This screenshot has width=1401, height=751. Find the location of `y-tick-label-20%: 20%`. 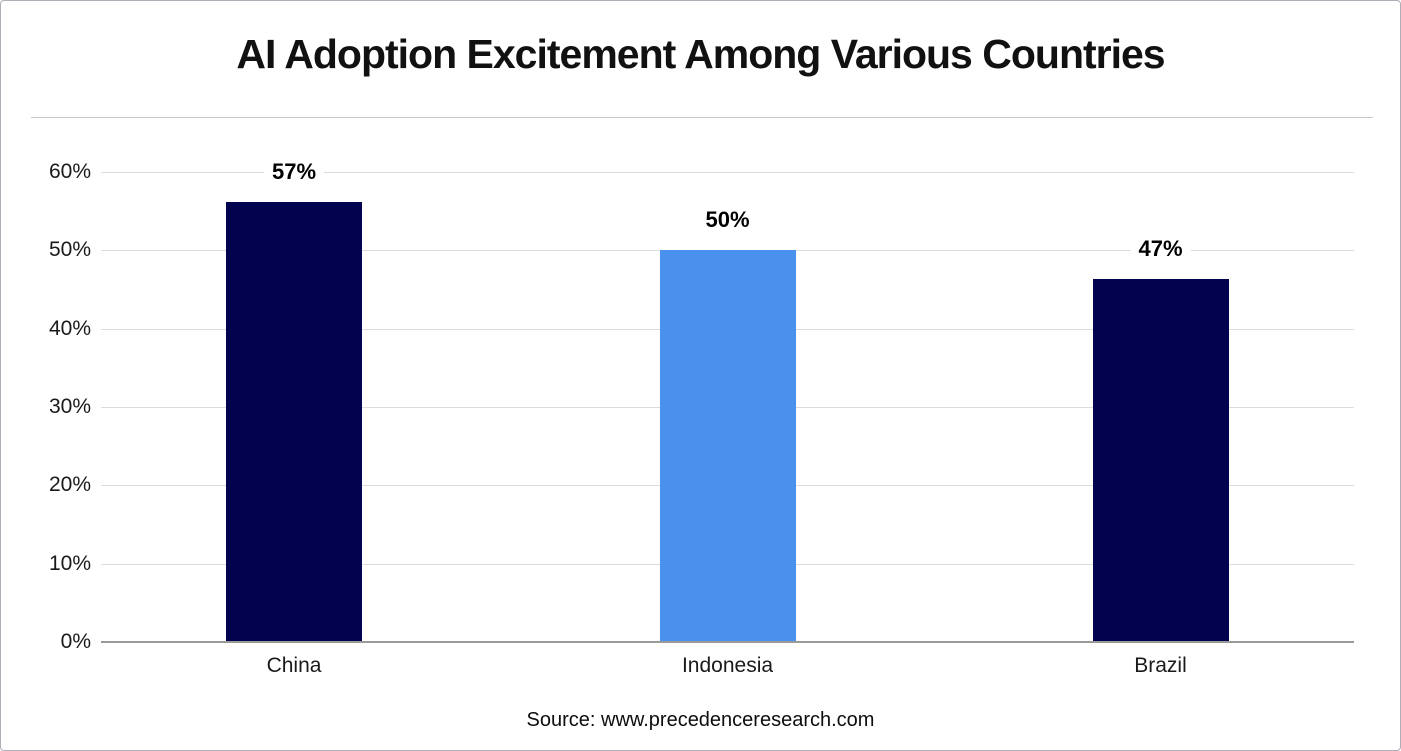

y-tick-label-20%: 20% is located at coordinates (69, 485).